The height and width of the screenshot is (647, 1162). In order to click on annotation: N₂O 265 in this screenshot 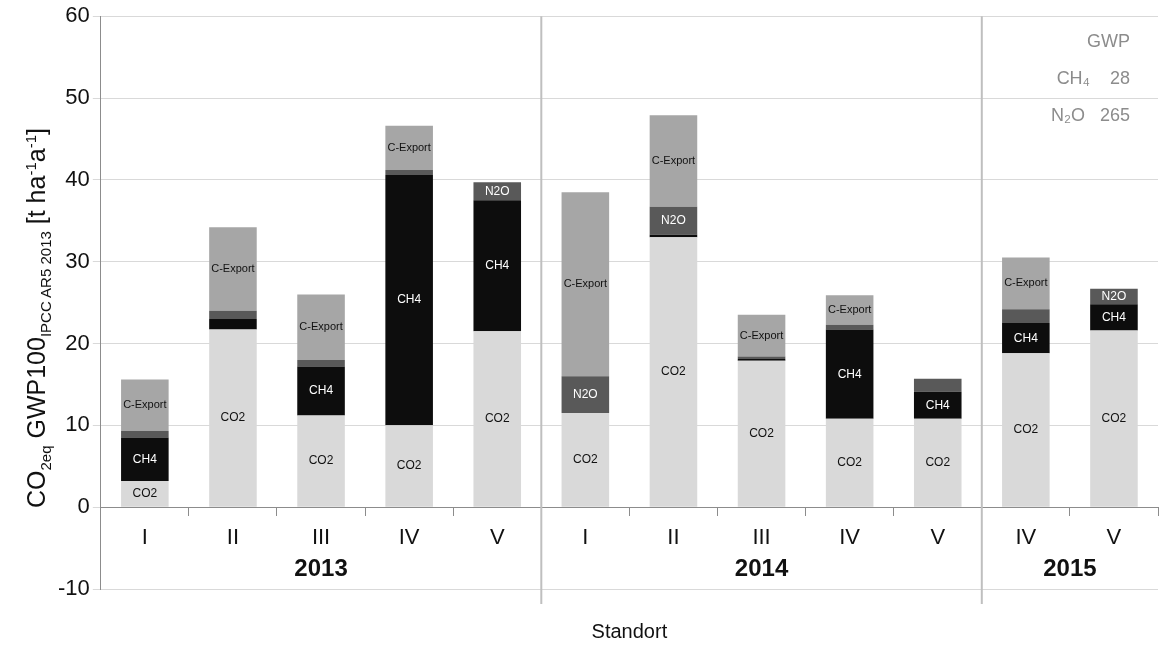, I will do `click(1090, 115)`.